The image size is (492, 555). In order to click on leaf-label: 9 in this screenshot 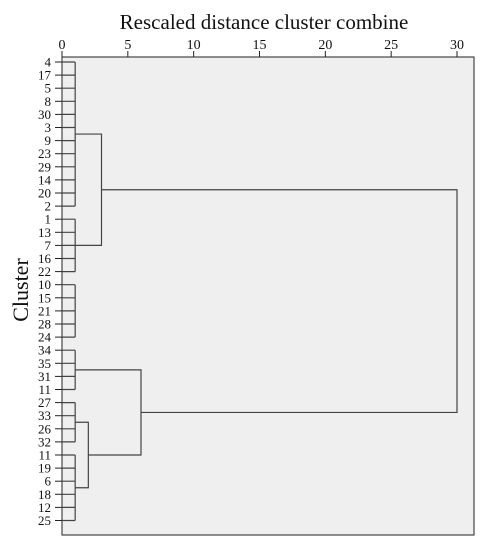, I will do `click(48, 140)`.